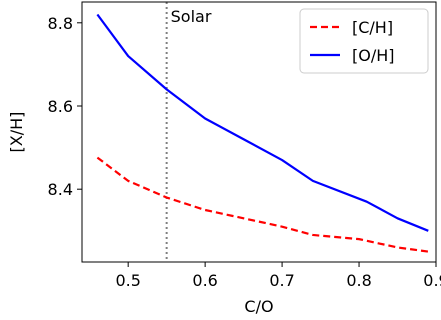  I want to click on legend: [C/H] [O/H], so click(364, 41).